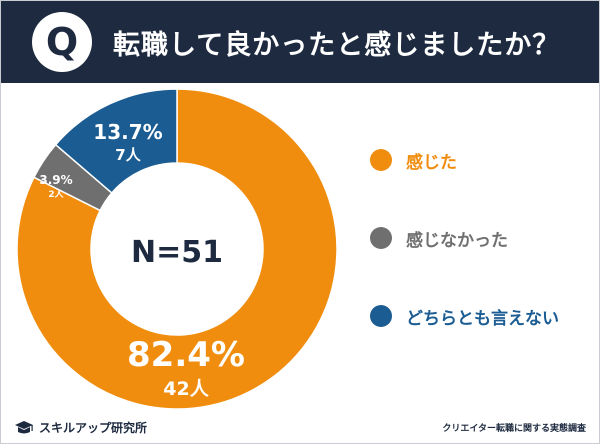 This screenshot has height=448, width=600. Describe the element at coordinates (431, 162) in the screenshot. I see `legend-label: 感じた` at that location.